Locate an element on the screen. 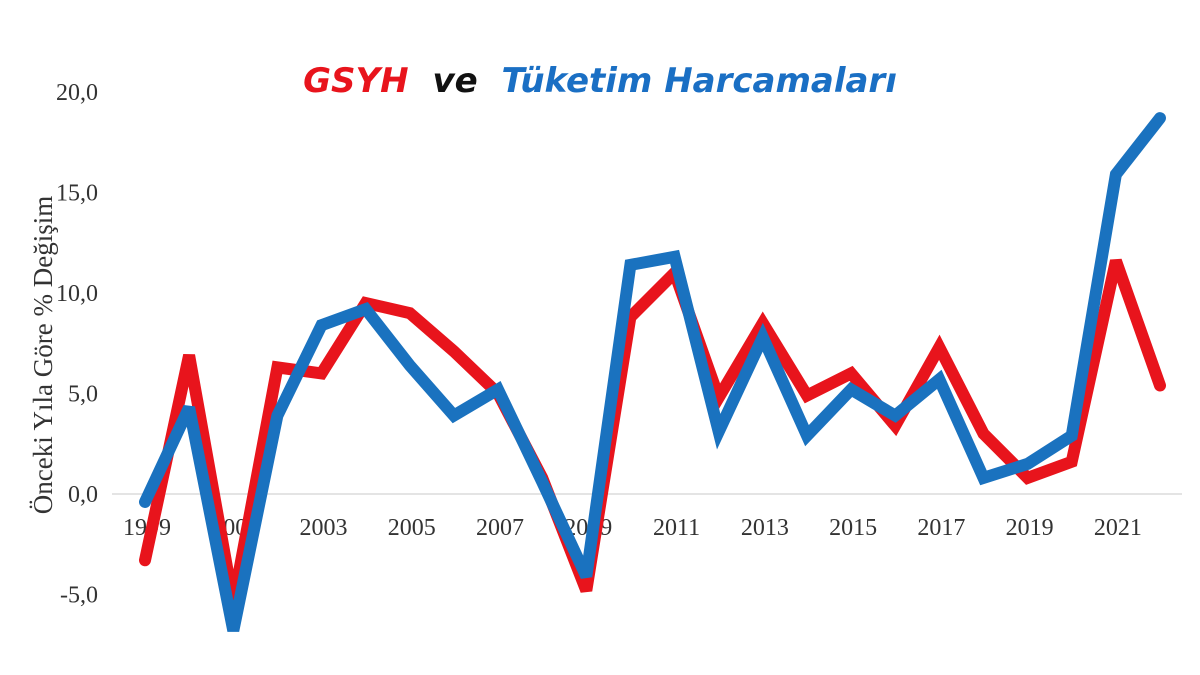 The height and width of the screenshot is (675, 1200). x-tick-label: 2005 is located at coordinates (412, 528).